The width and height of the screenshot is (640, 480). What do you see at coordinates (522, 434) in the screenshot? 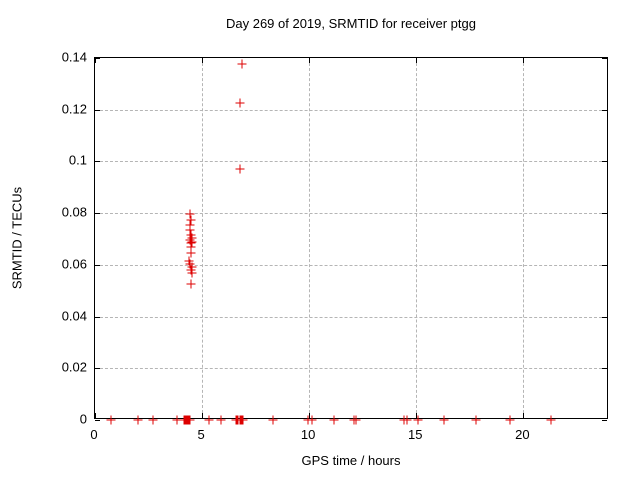
I see `x-tick-label: 20` at bounding box center [522, 434].